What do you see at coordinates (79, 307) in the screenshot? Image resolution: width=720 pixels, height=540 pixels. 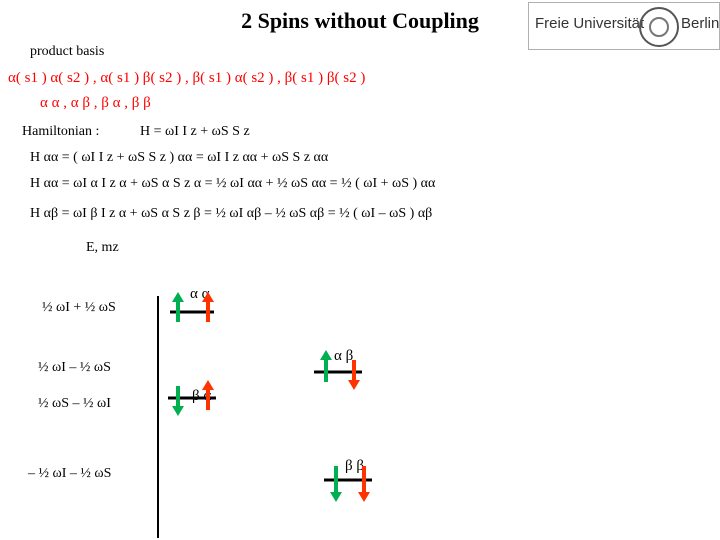 I see `level-1-energy: ½ ωI + ½ ωS` at bounding box center [79, 307].